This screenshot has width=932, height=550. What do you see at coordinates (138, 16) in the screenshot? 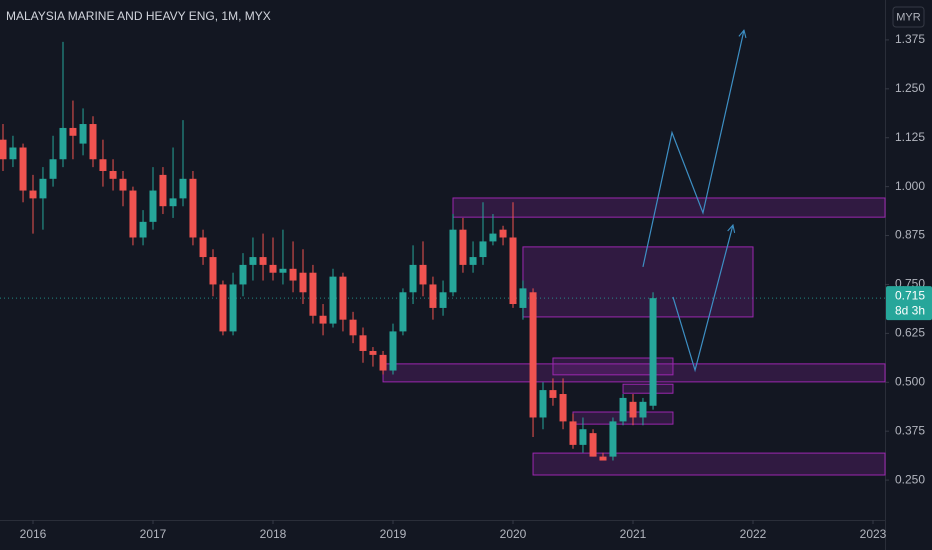
I see `chart-title: MALAYSIA MARINE AND HEAVY ENG, 1M, MYX` at bounding box center [138, 16].